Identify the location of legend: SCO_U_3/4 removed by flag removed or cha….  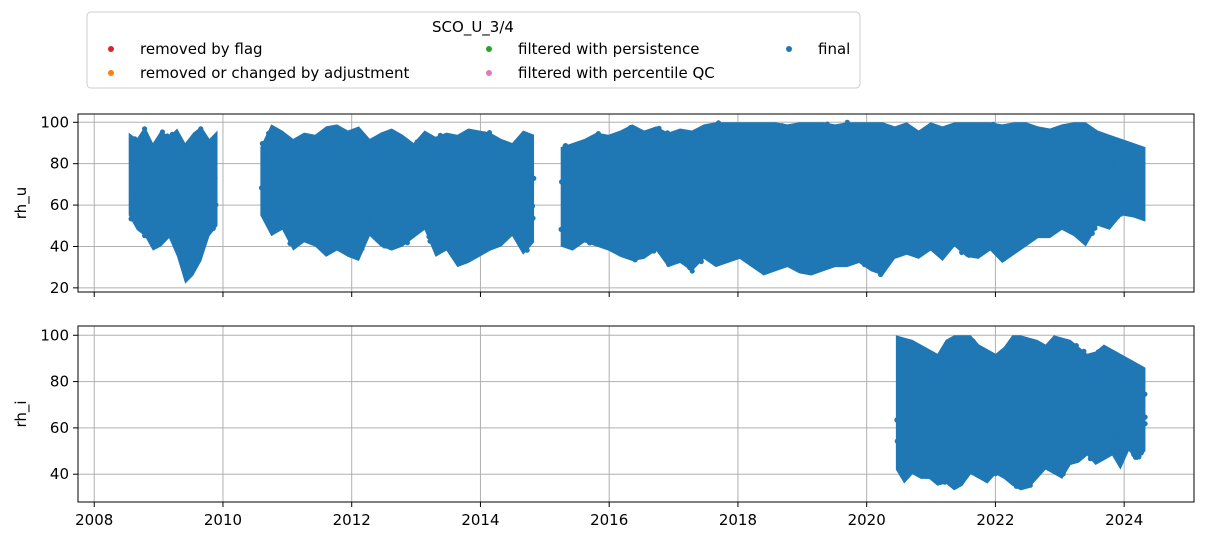
(473, 50).